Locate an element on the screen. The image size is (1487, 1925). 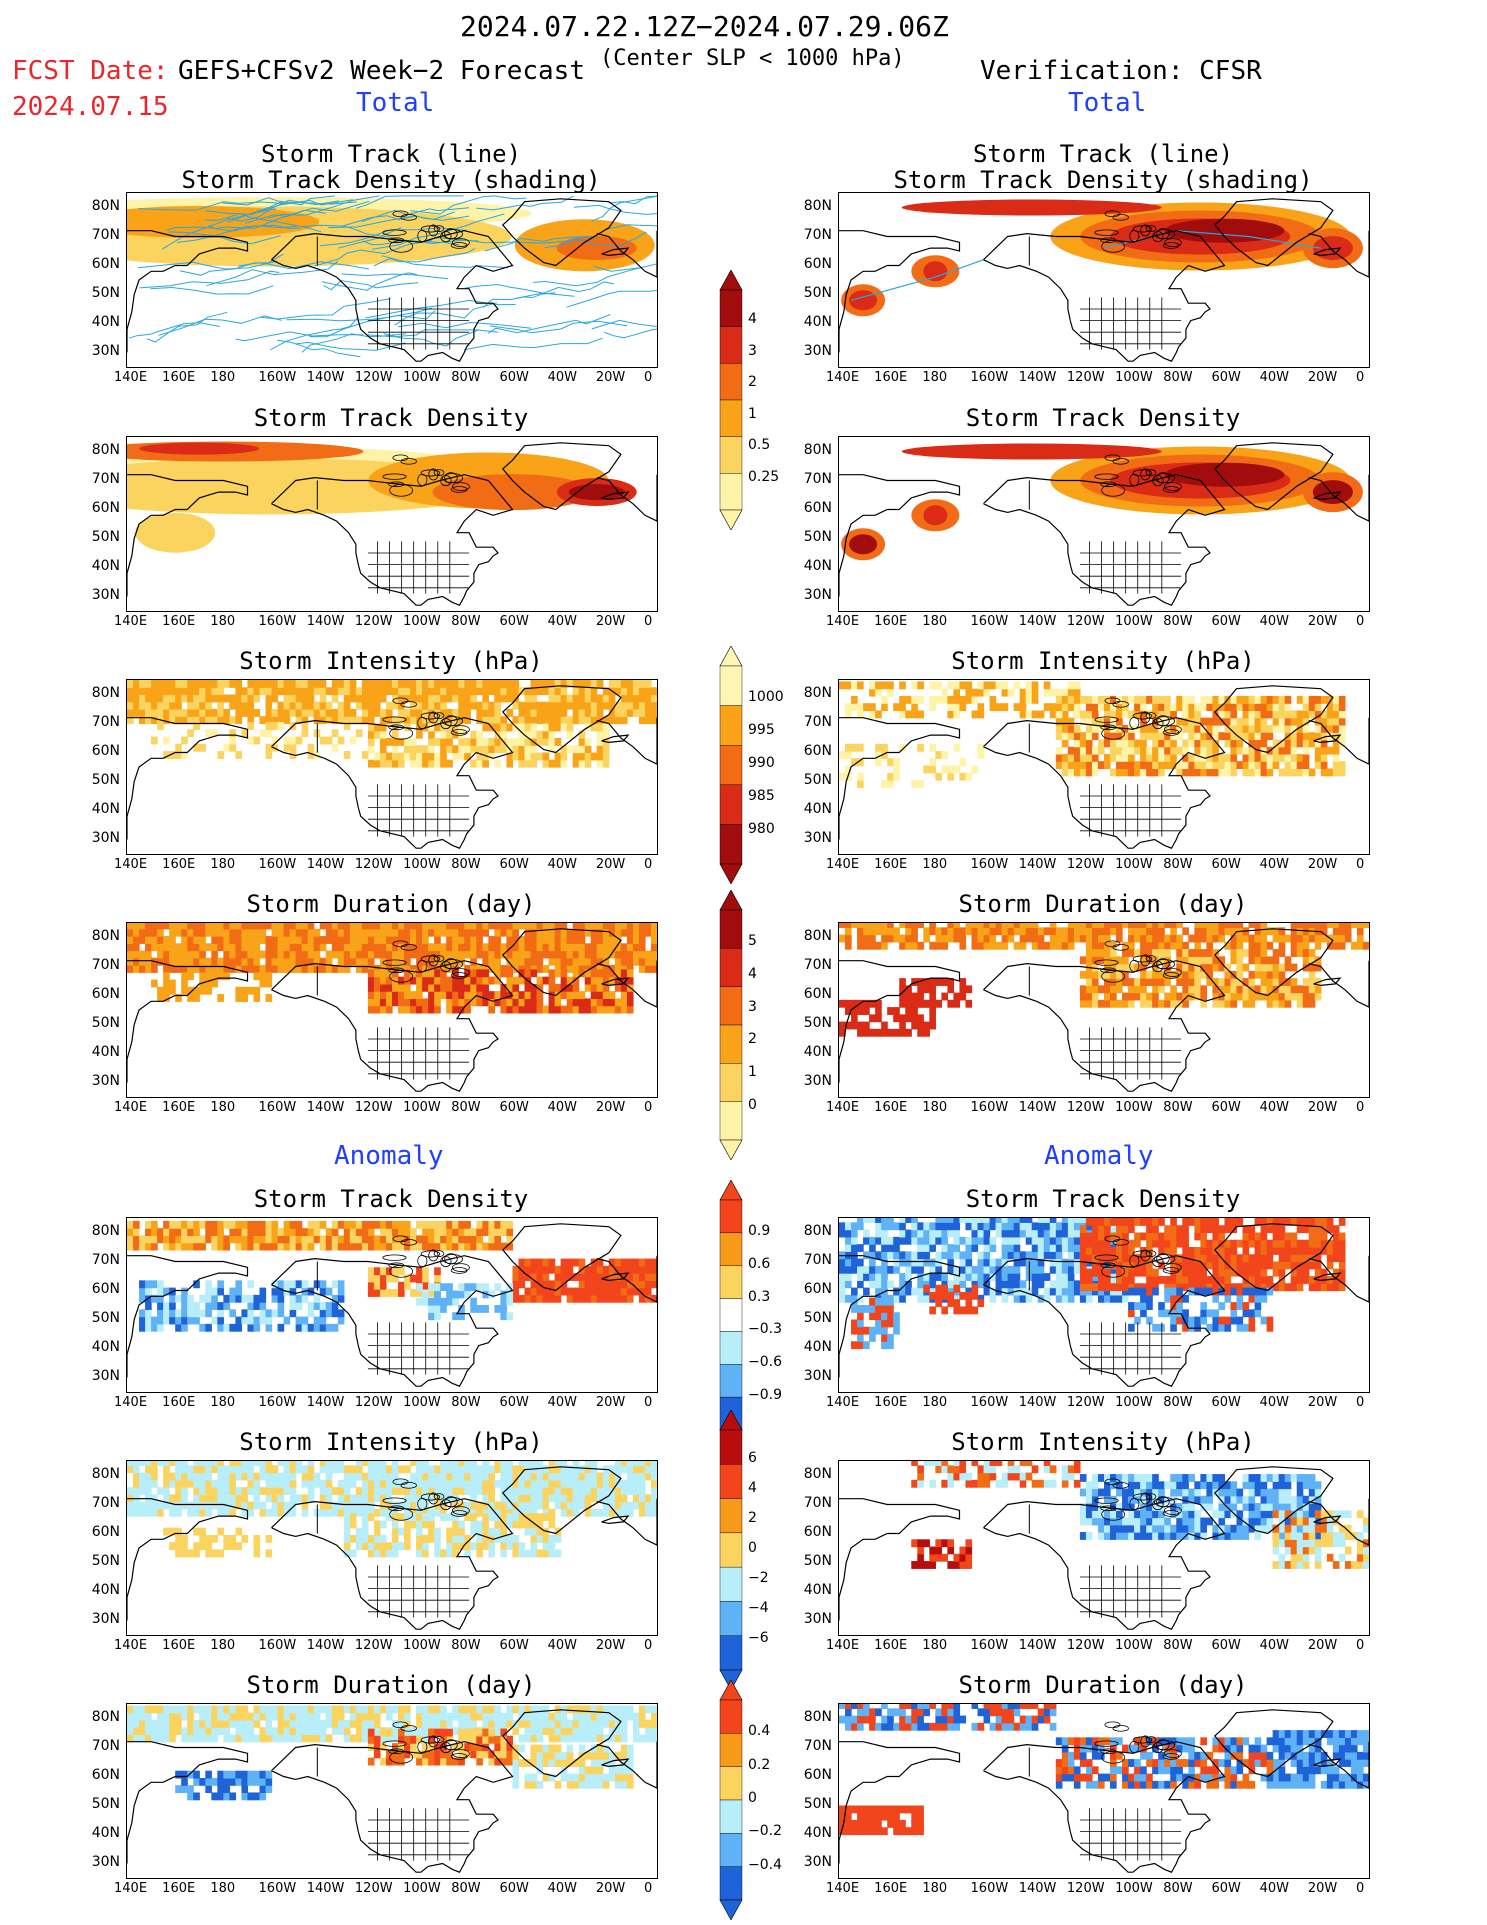
colorbar-tick-label: 3 is located at coordinates (752, 1006).